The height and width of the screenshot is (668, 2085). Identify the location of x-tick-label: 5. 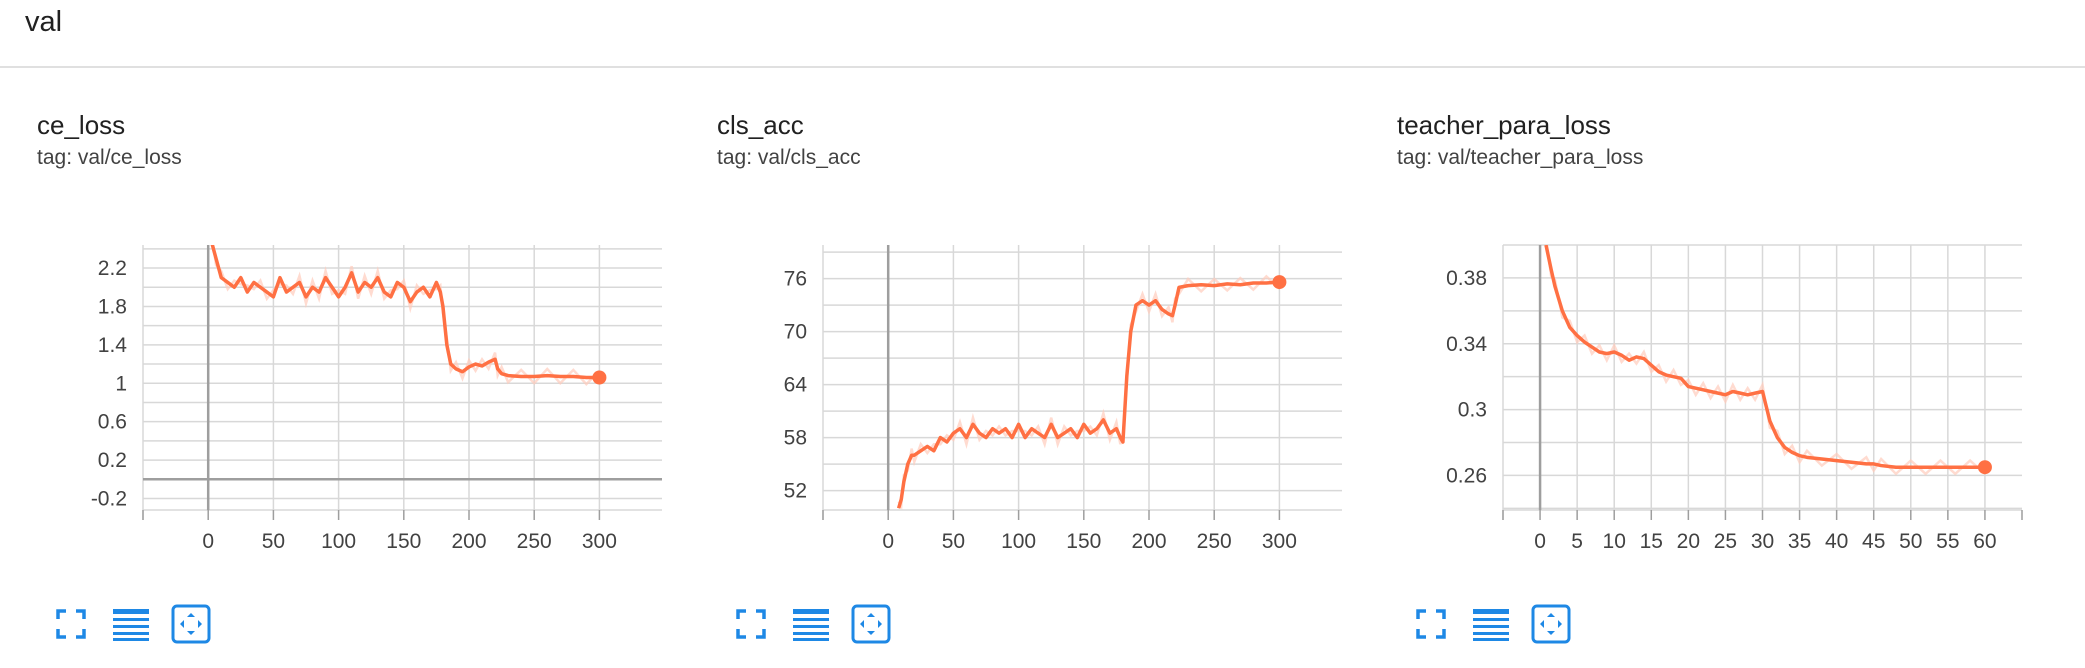
(1577, 541).